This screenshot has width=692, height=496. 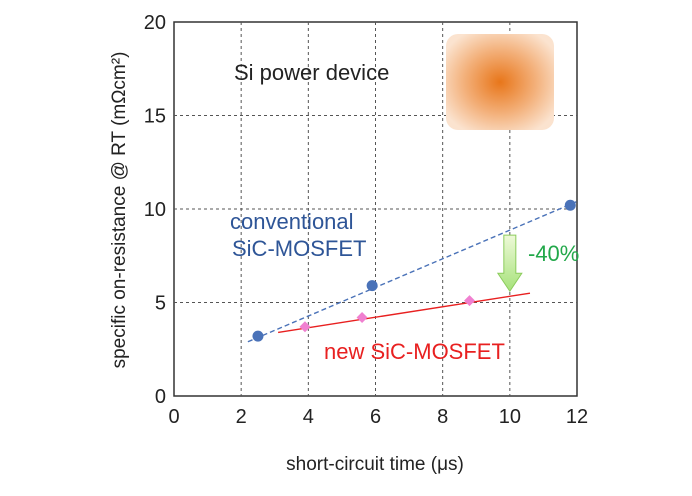 What do you see at coordinates (553, 253) in the screenshot?
I see `reduction-label: -40%` at bounding box center [553, 253].